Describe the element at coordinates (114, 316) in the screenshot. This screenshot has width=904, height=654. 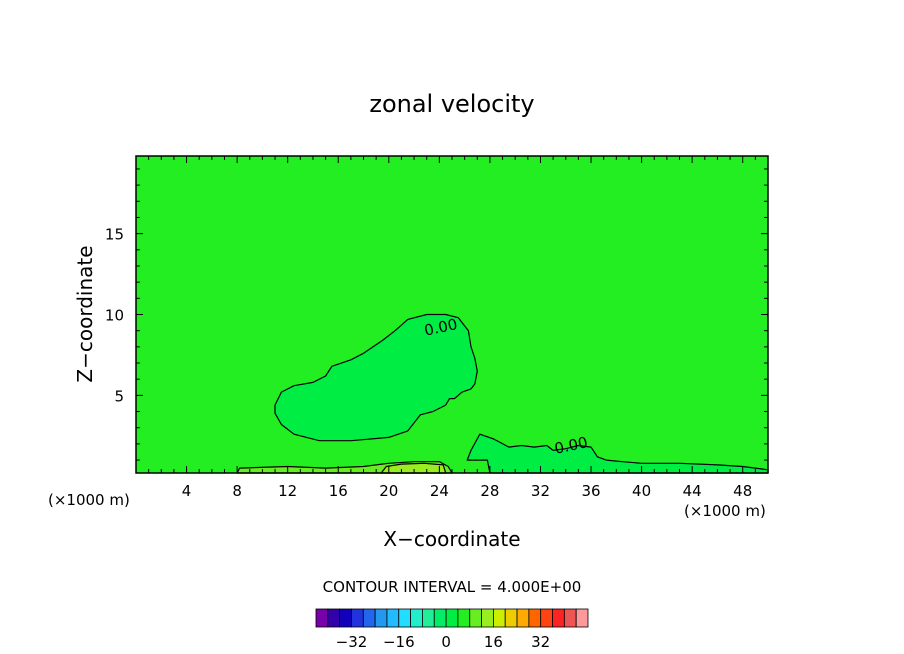
I see `y-tick-label: 10` at that location.